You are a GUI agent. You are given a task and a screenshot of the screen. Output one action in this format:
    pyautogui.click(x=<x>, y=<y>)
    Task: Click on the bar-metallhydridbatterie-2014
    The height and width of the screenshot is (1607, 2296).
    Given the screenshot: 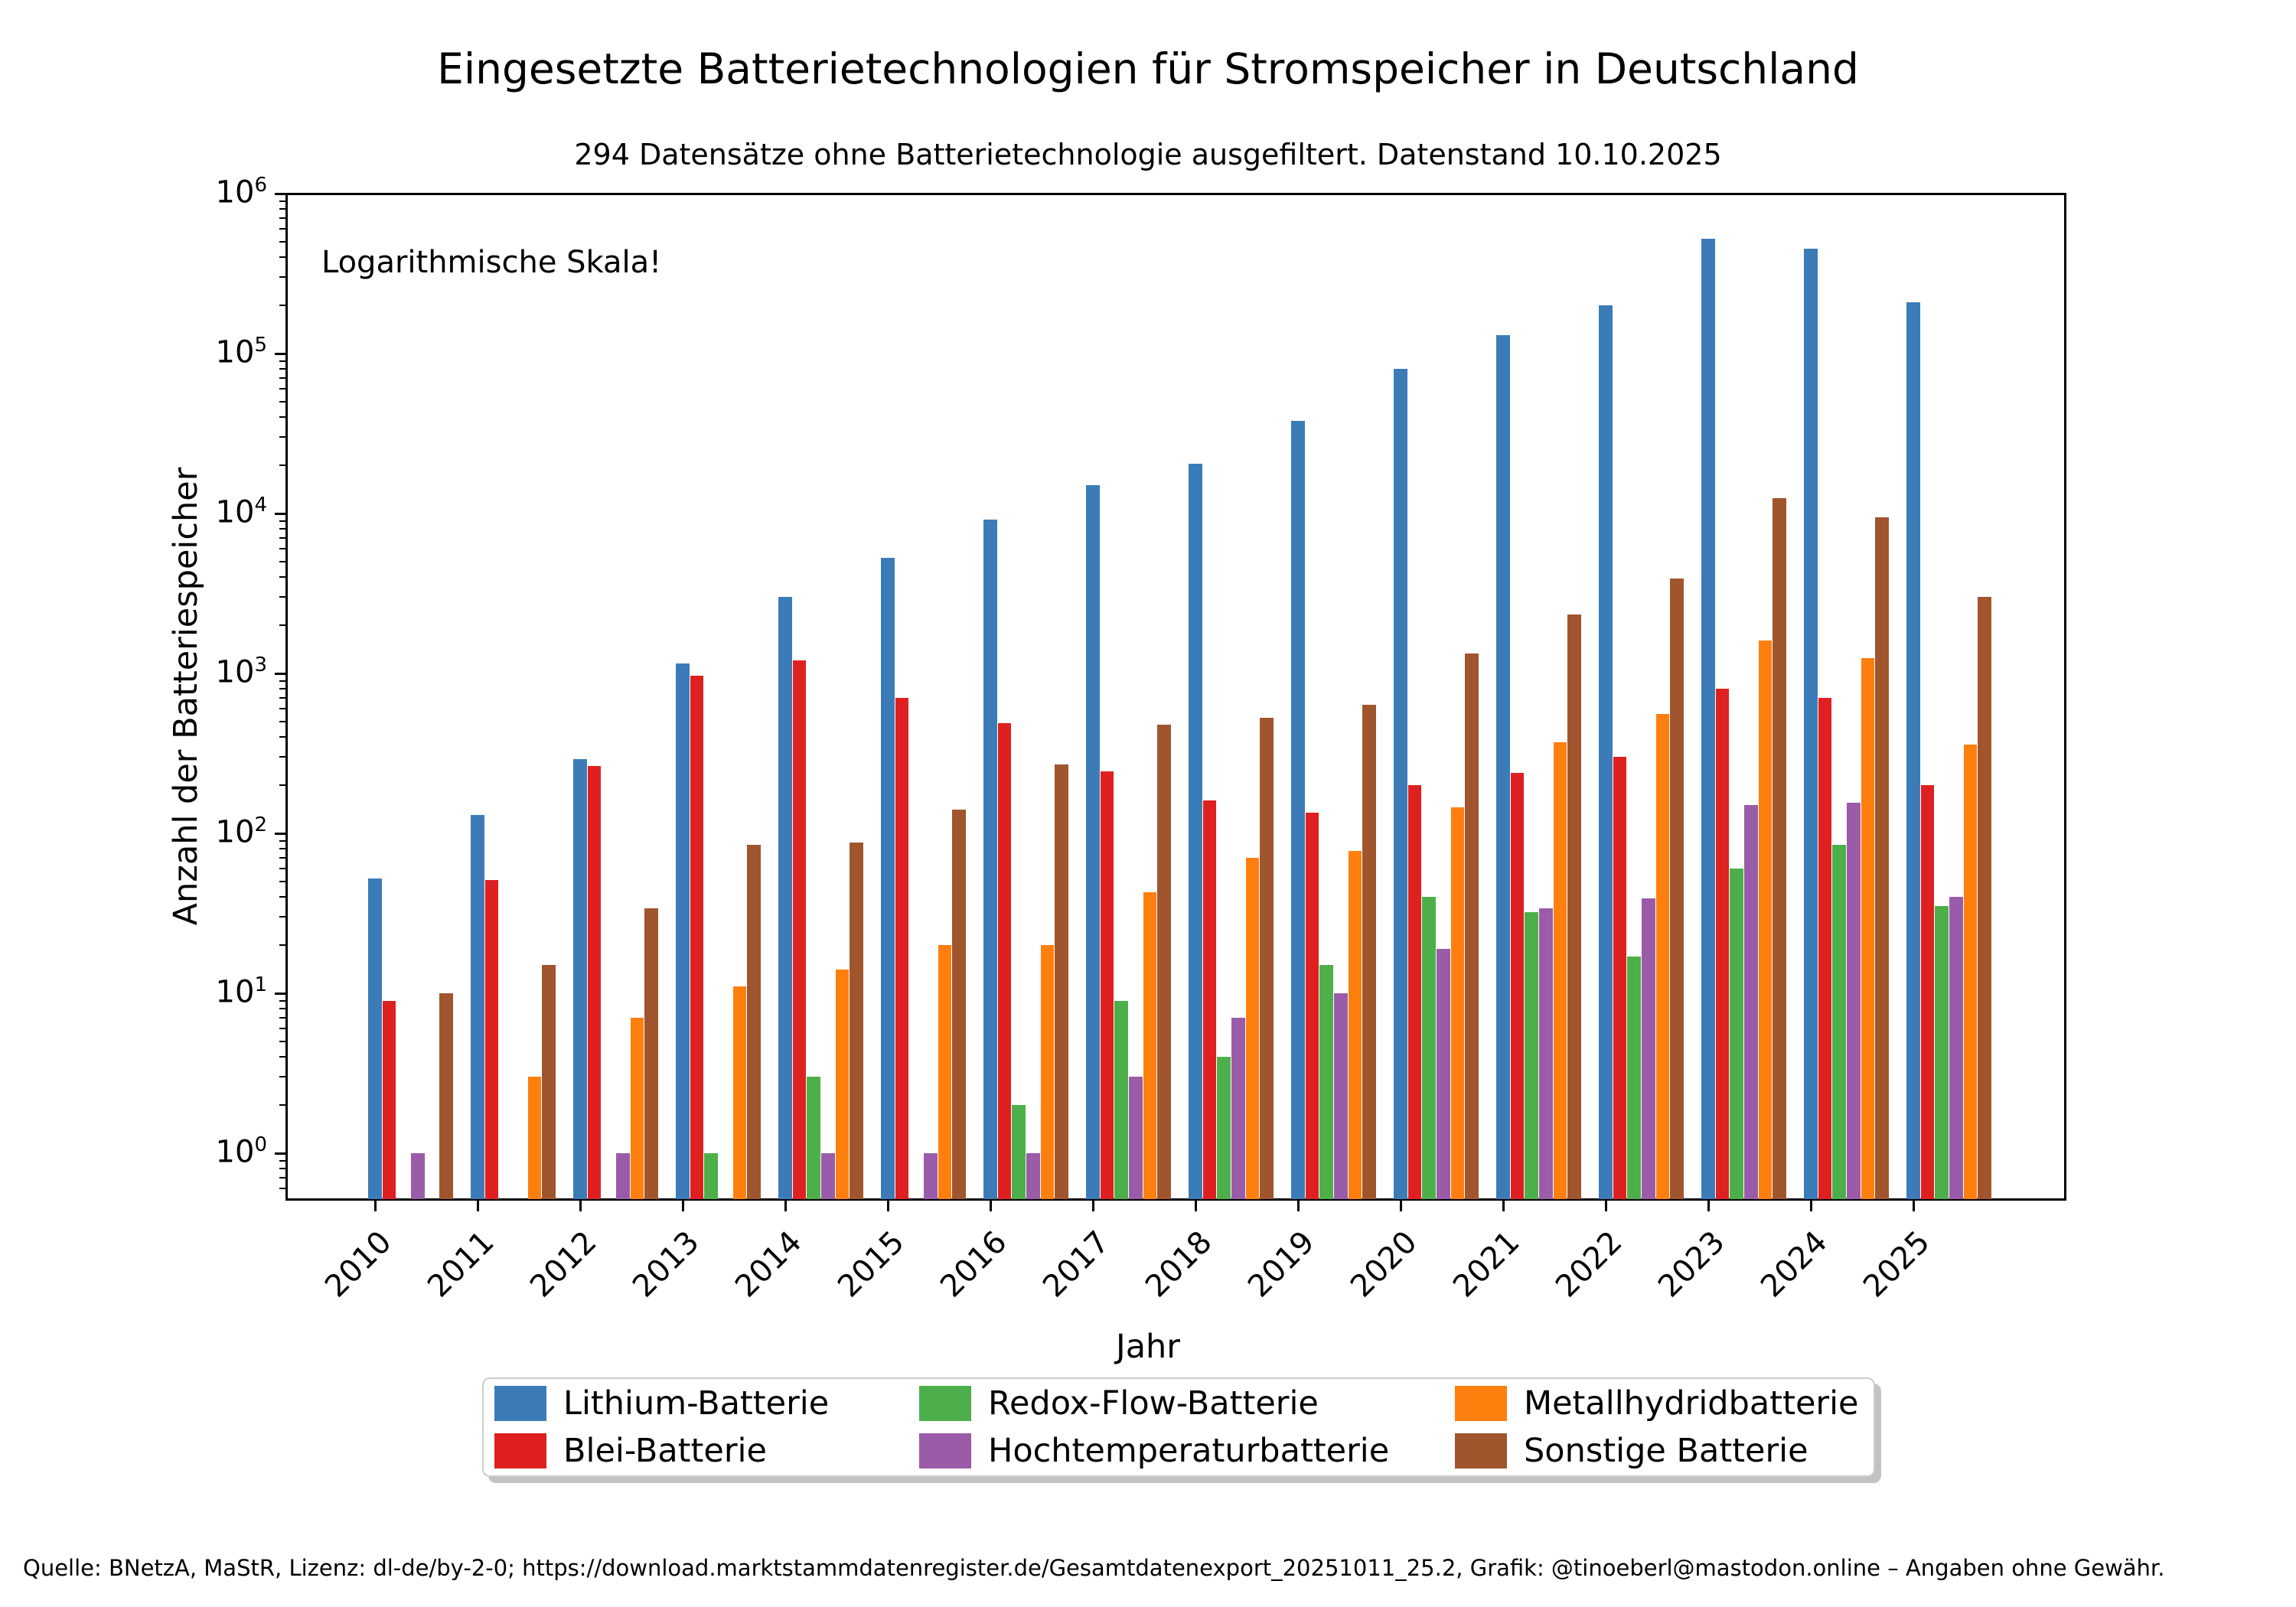 What is the action you would take?
    pyautogui.click(x=842, y=1084)
    